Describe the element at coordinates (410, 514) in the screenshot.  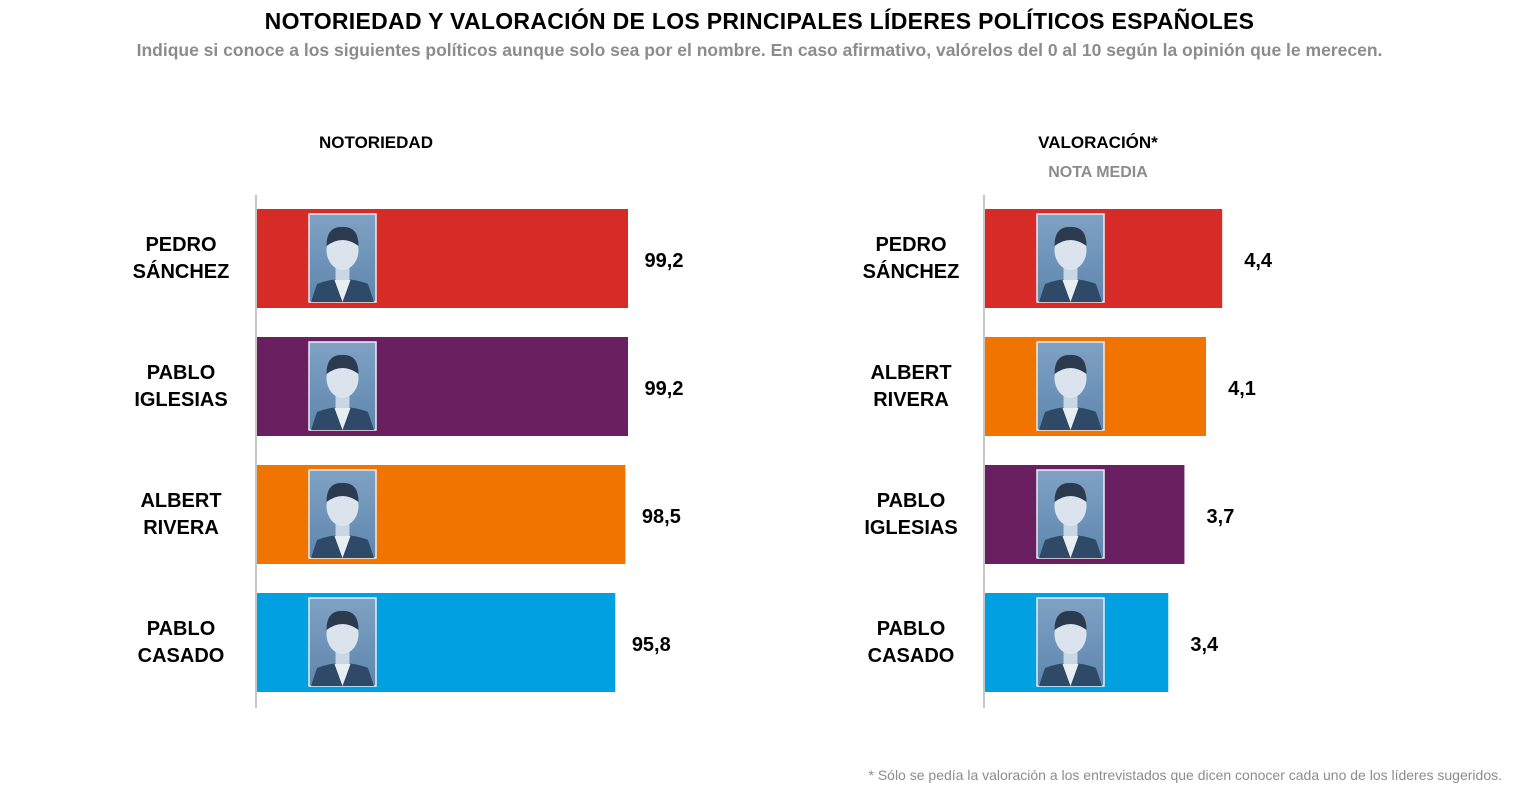
I see `bar-group: ALBERT RIVERA 98,5` at that location.